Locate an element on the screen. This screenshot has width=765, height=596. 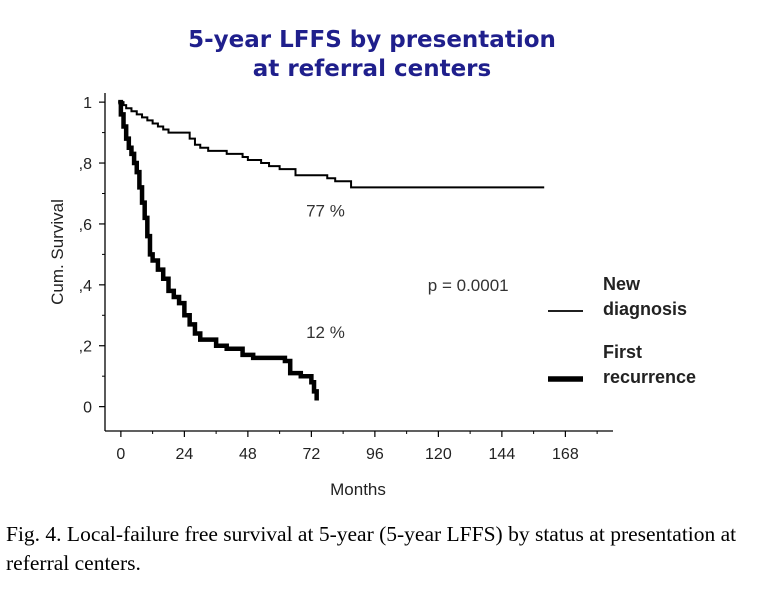
x-axis-label: Months is located at coordinates (358, 489).